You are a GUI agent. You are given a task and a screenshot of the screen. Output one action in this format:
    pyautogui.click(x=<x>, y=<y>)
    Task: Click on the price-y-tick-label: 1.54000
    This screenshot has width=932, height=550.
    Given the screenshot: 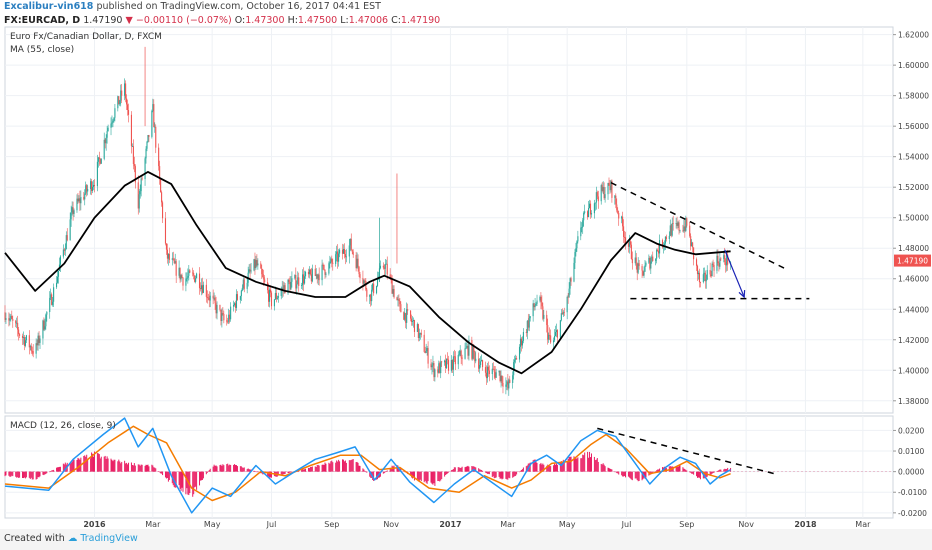 What is the action you would take?
    pyautogui.click(x=913, y=157)
    